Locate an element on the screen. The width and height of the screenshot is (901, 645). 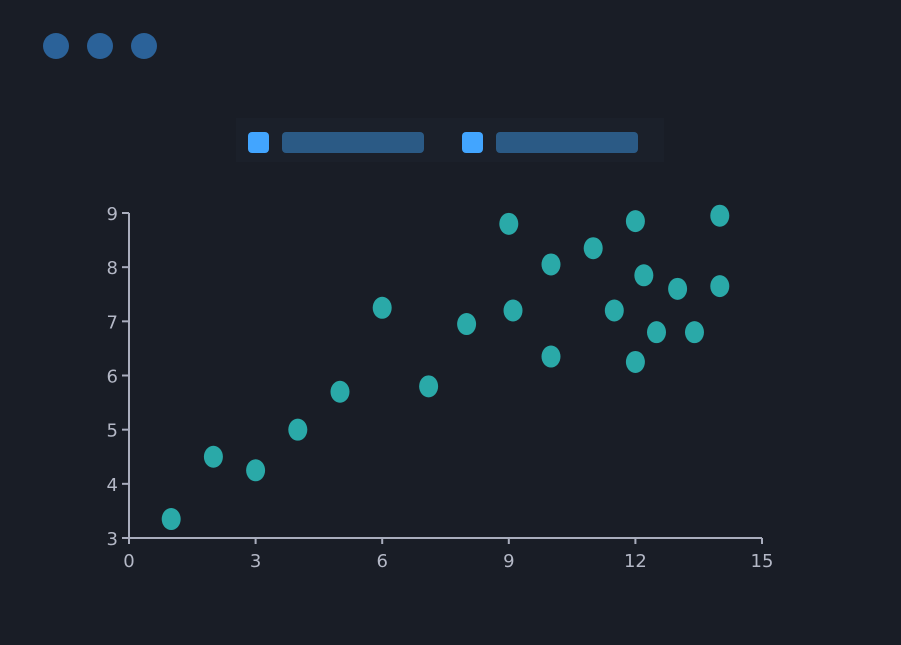
x-tick-label: 6 is located at coordinates (381, 561).